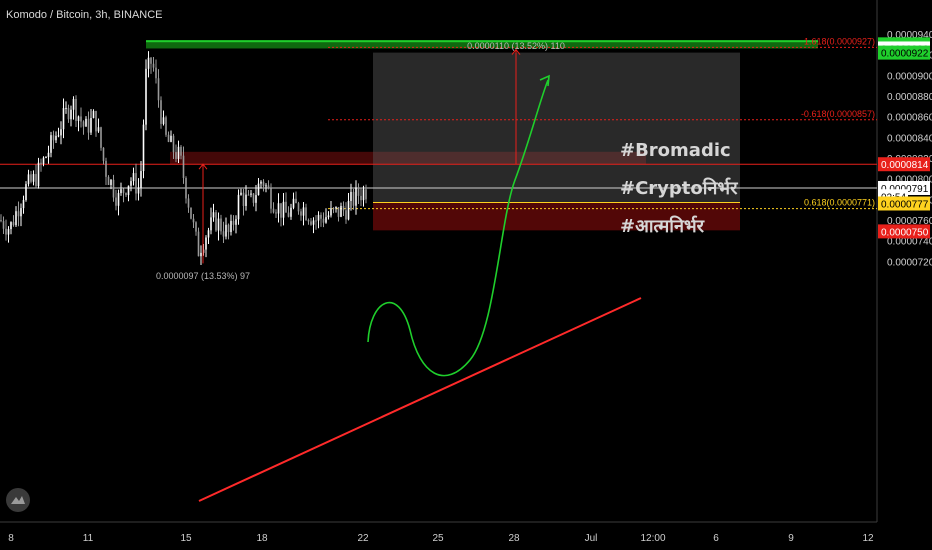 Image resolution: width=932 pixels, height=550 pixels. I want to click on target-projection-box, so click(556, 127).